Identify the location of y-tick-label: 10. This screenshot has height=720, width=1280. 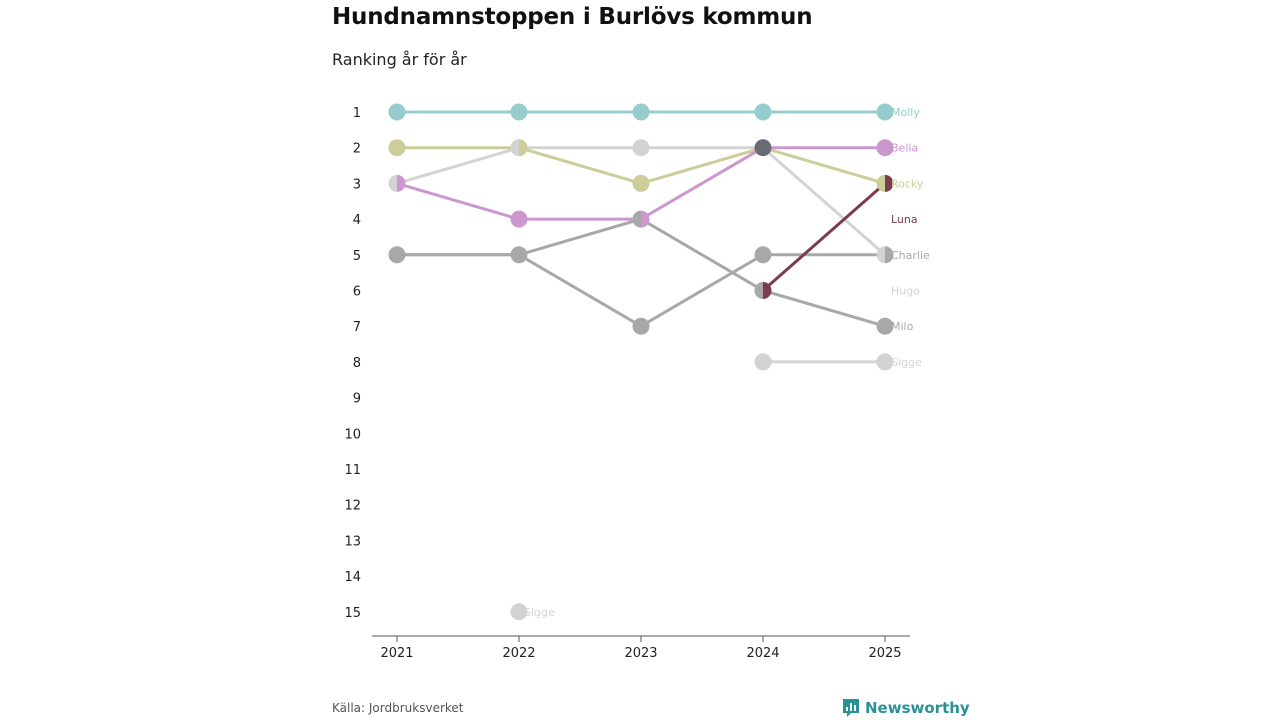
(352, 434).